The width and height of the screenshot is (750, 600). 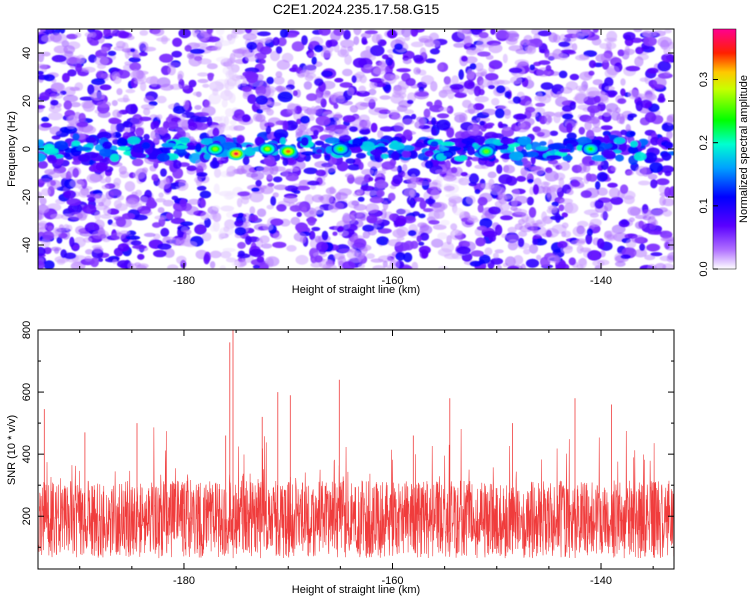 I want to click on x-tick-label: -160, so click(x=392, y=581).